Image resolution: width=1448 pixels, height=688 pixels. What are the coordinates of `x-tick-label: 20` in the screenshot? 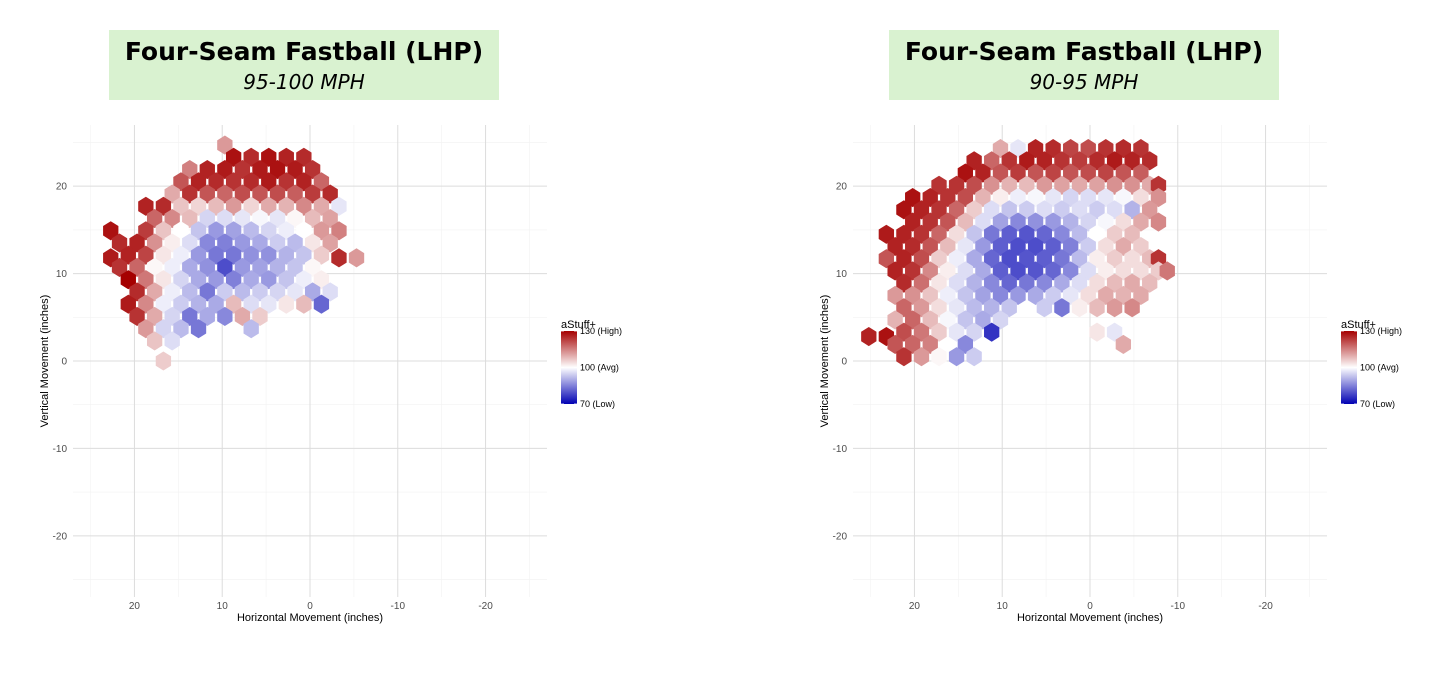 It's located at (135, 606).